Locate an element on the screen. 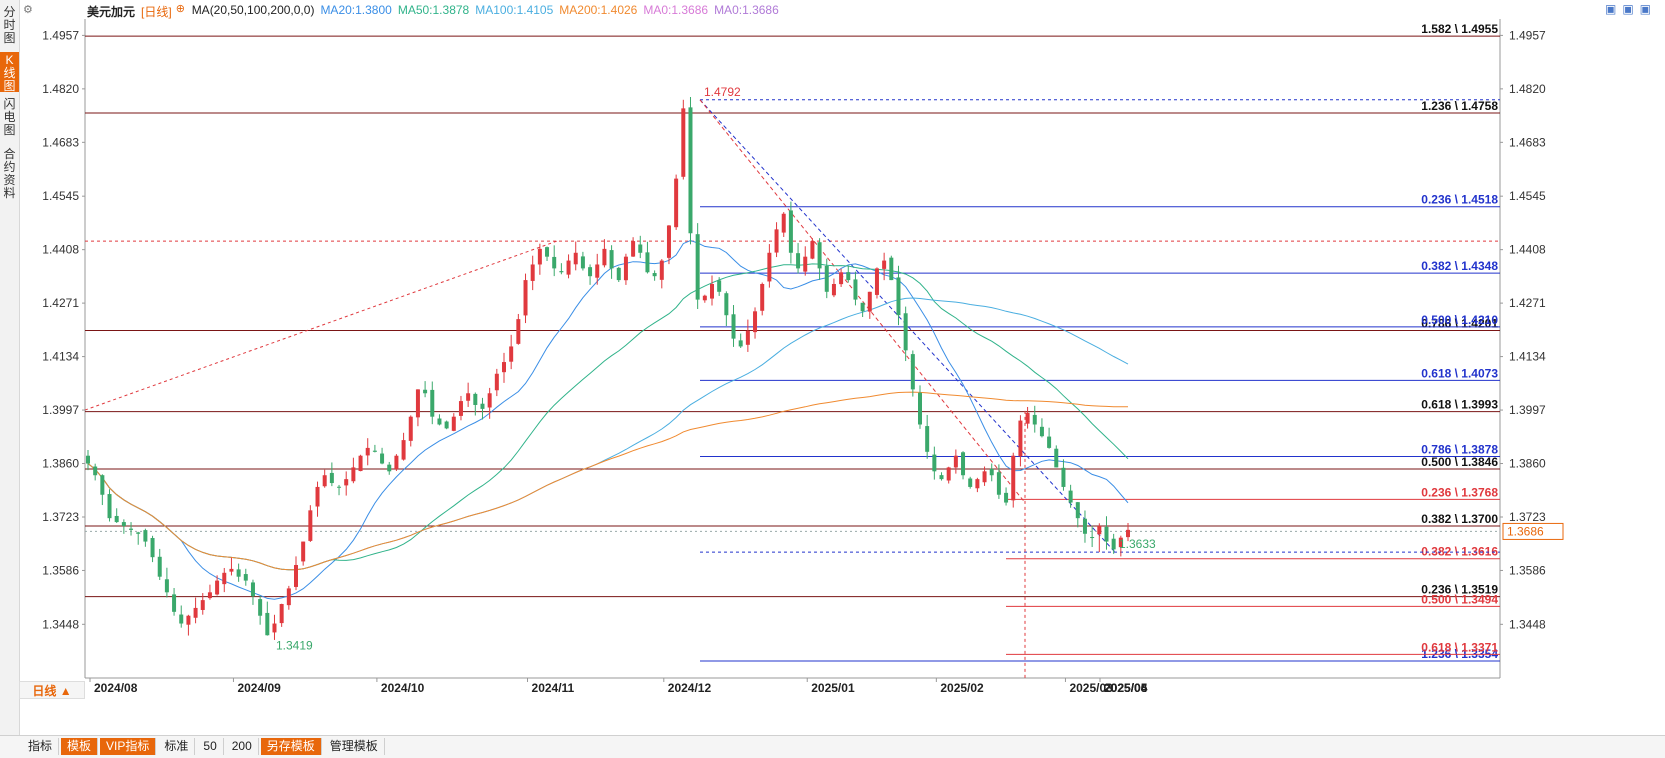  fib-label-red: 0.236 \ 1.3768 is located at coordinates (1459, 492).